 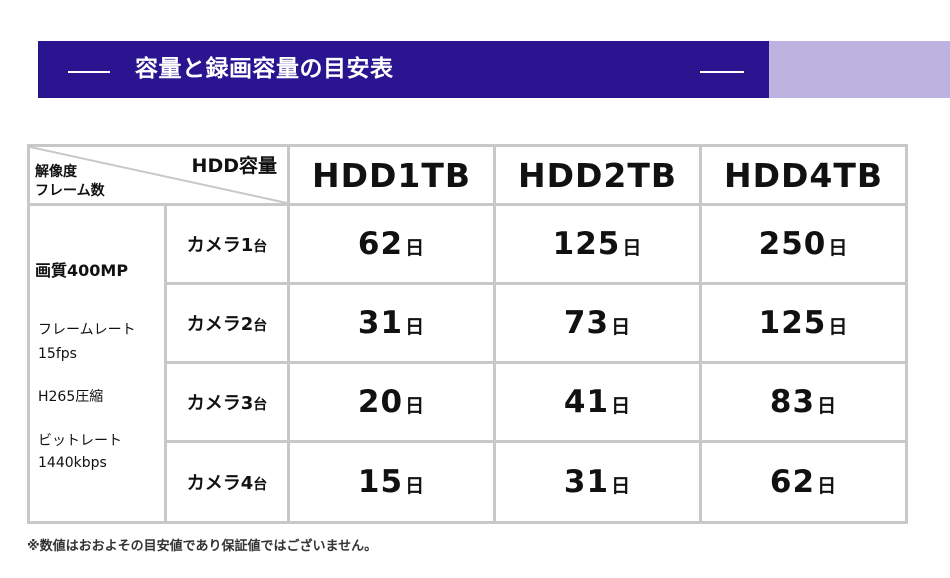 What do you see at coordinates (72, 463) in the screenshot?
I see `bitrate-value: 1440kbps` at bounding box center [72, 463].